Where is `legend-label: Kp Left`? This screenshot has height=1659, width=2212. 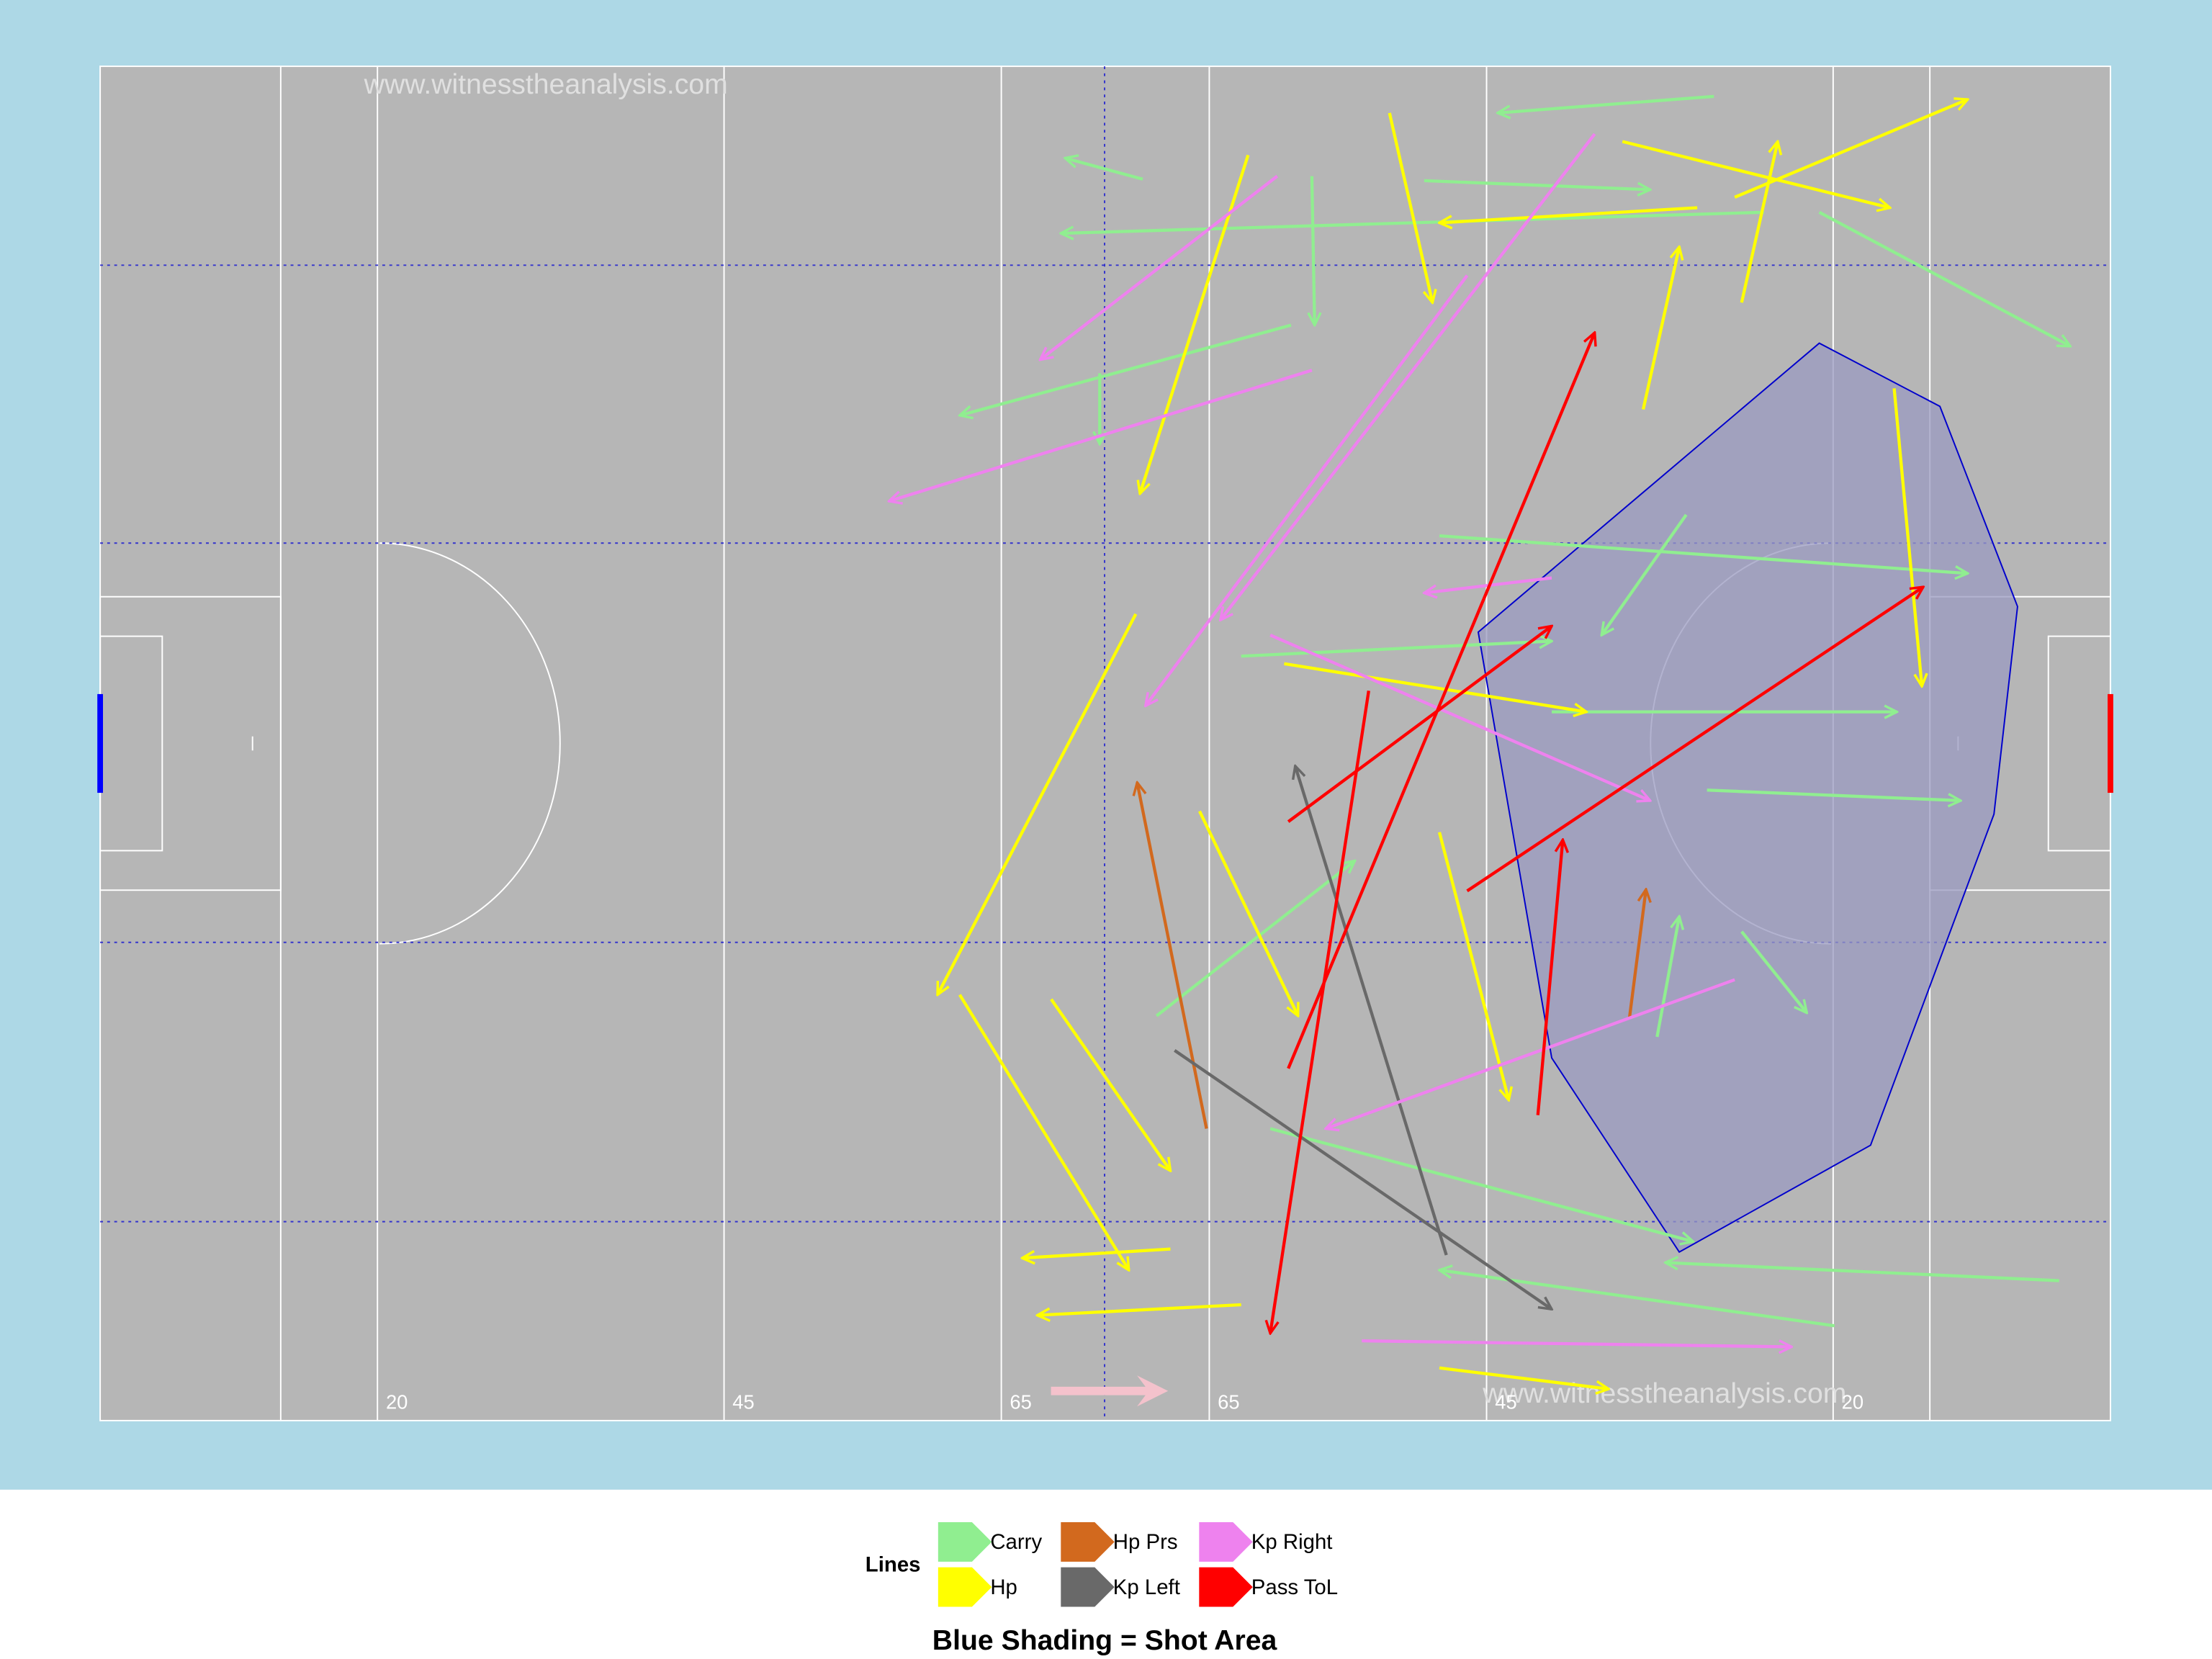 legend-label: Kp Left is located at coordinates (1146, 1587).